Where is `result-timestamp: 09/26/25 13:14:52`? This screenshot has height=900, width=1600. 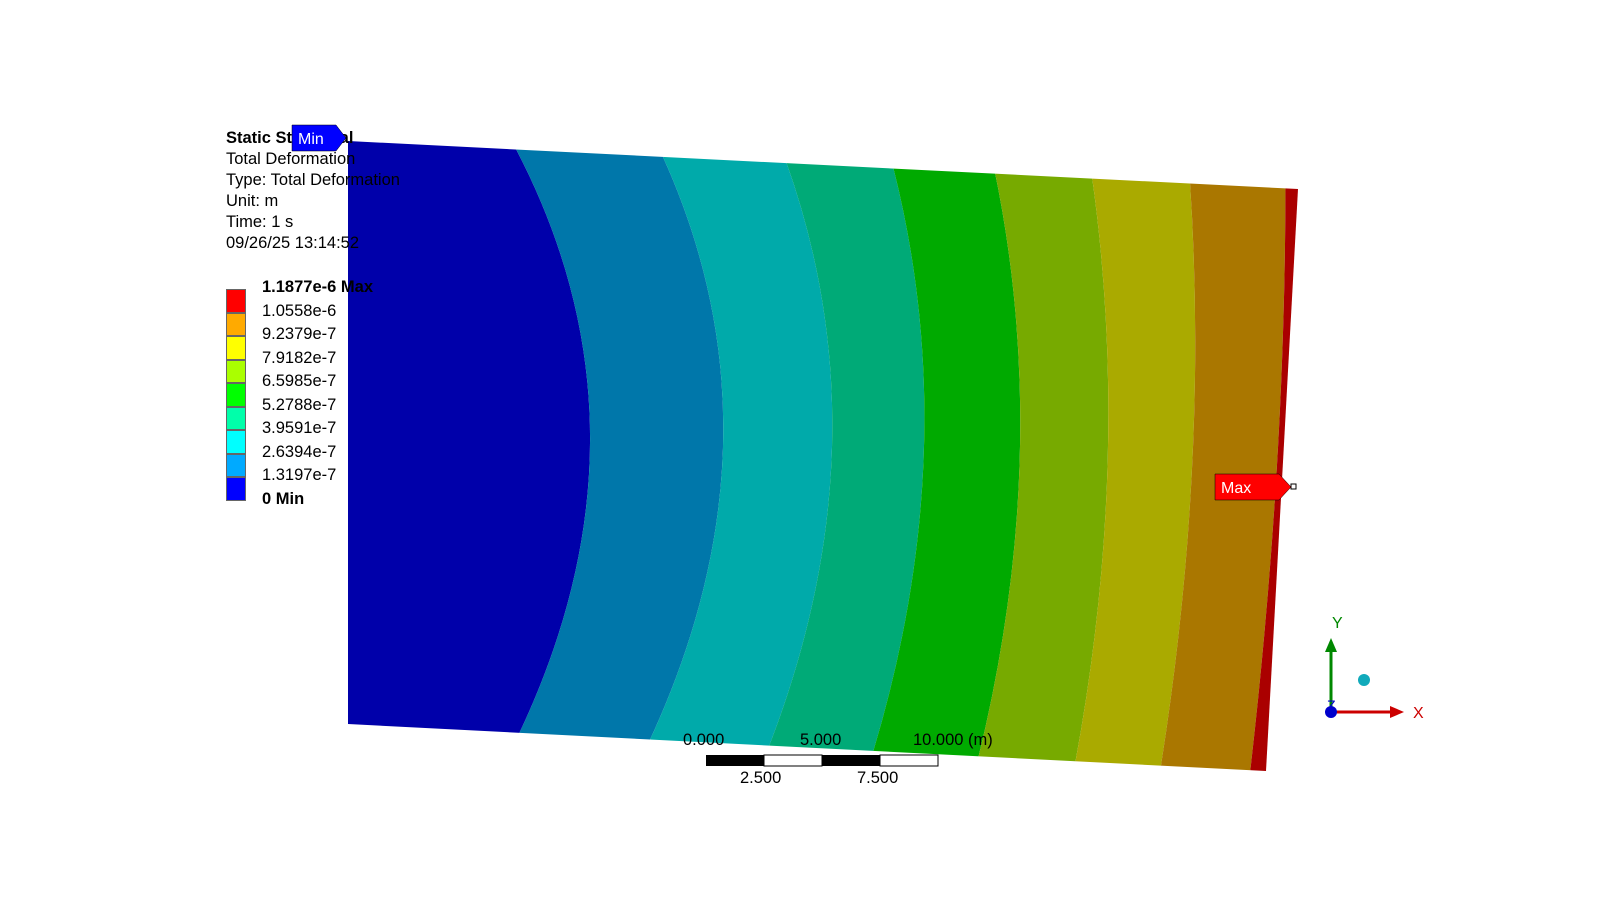
result-timestamp: 09/26/25 13:14:52 is located at coordinates (293, 243).